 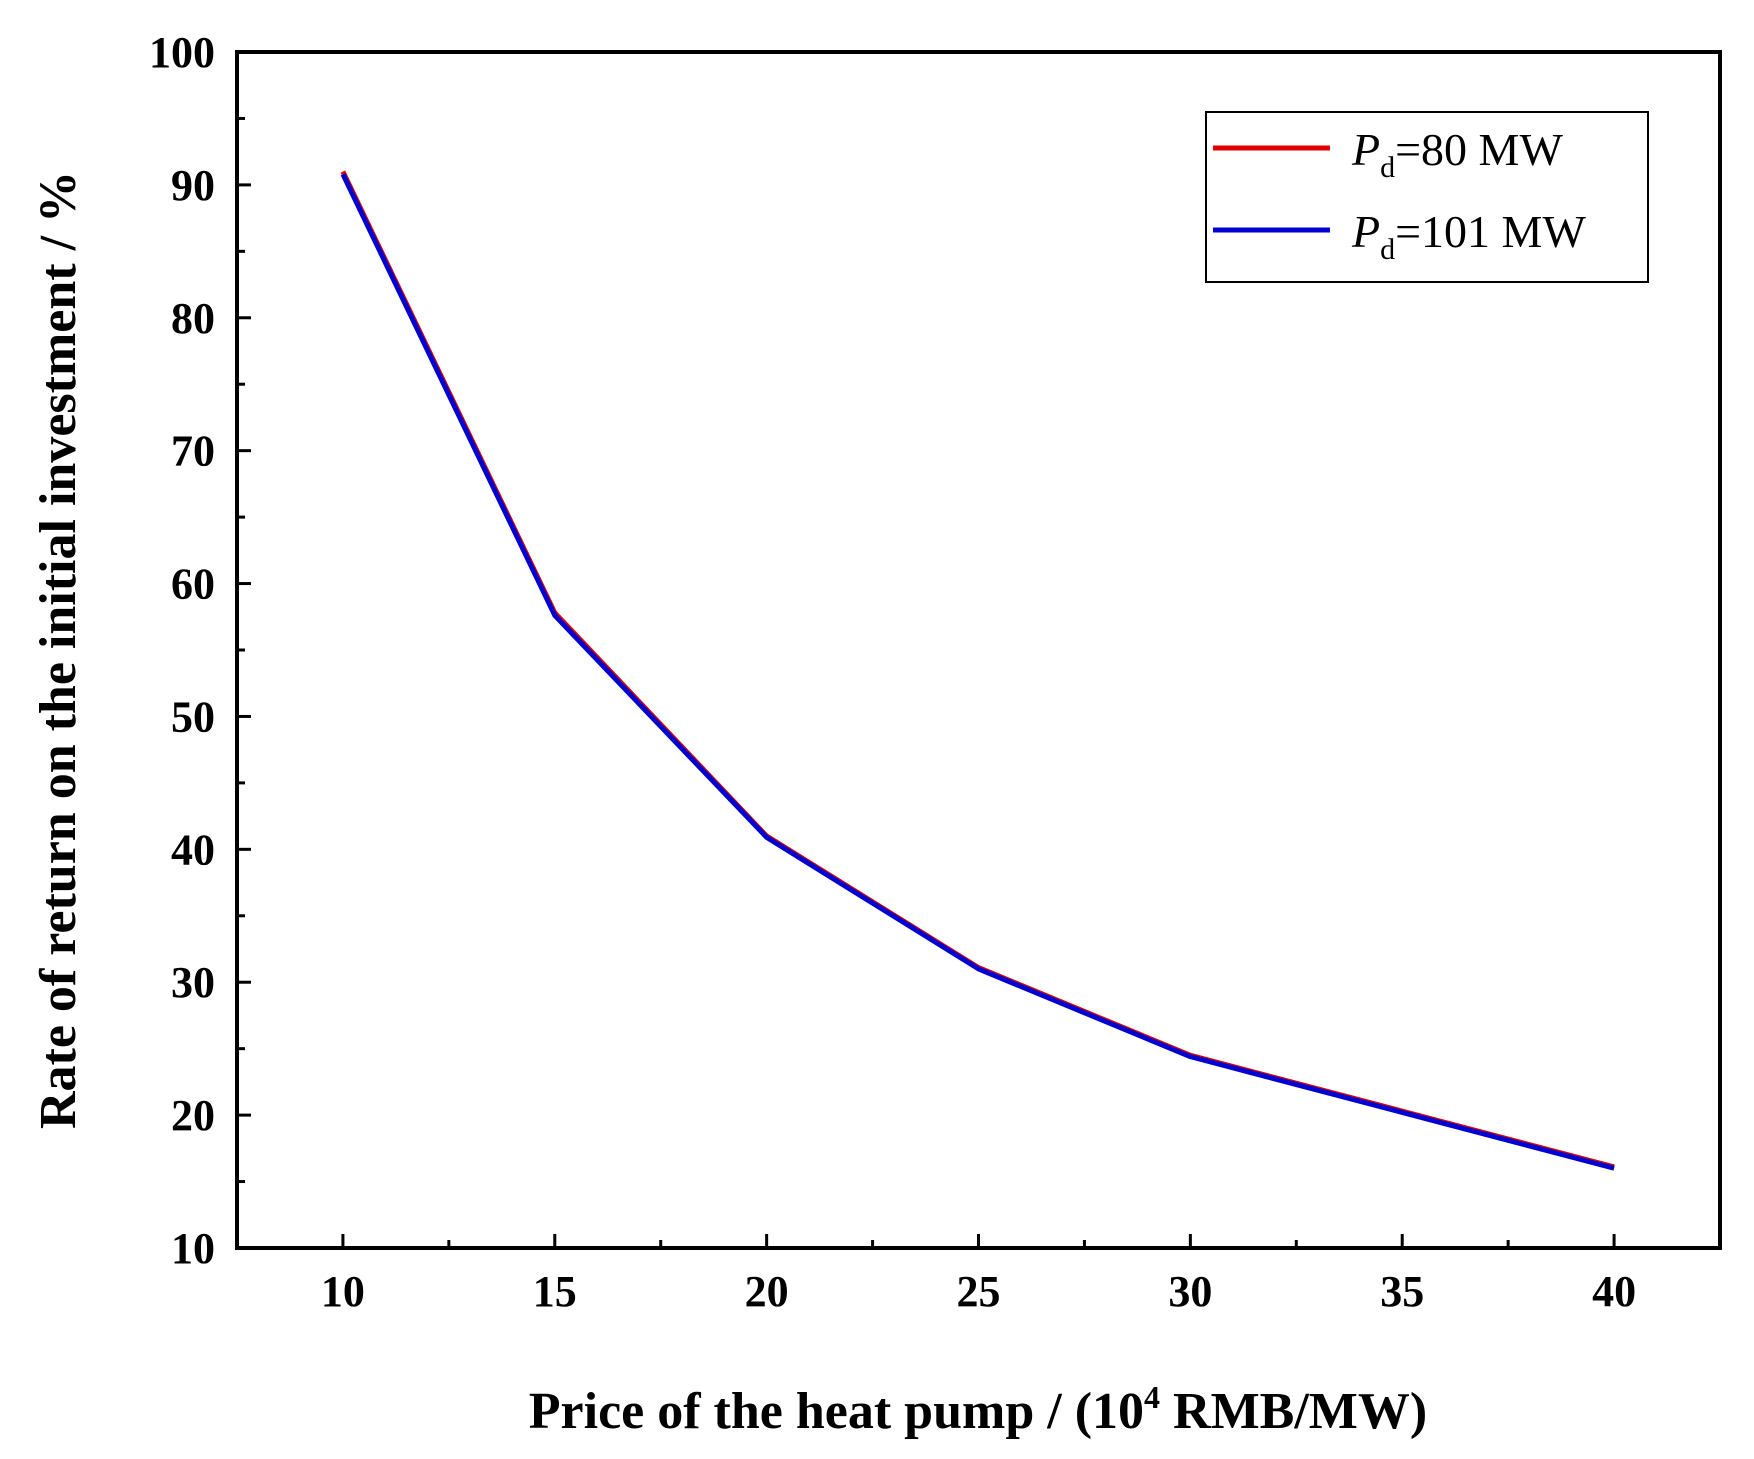 I want to click on legend-label-series-2: Pd=101 MW, so click(x=1468, y=236).